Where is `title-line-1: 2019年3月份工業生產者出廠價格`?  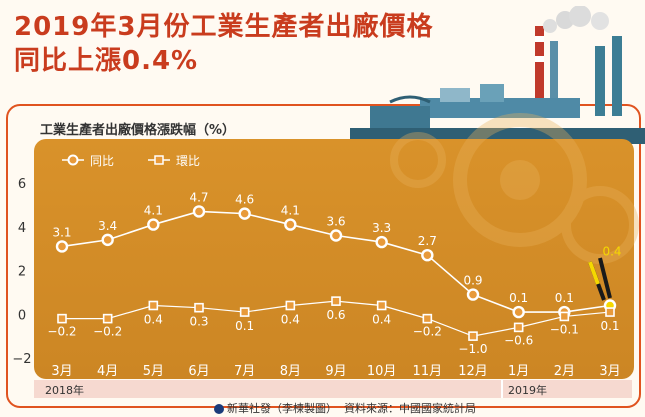 title-line-1: 2019年3月份工業生產者出廠價格 is located at coordinates (224, 27).